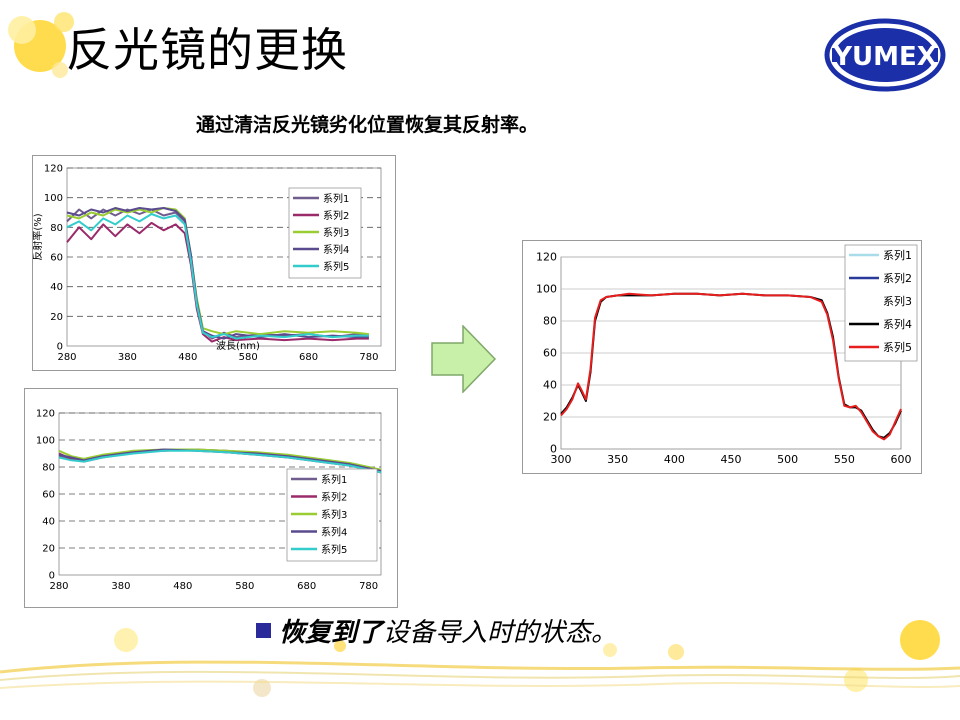  I want to click on x-tick-label: 300, so click(561, 459).